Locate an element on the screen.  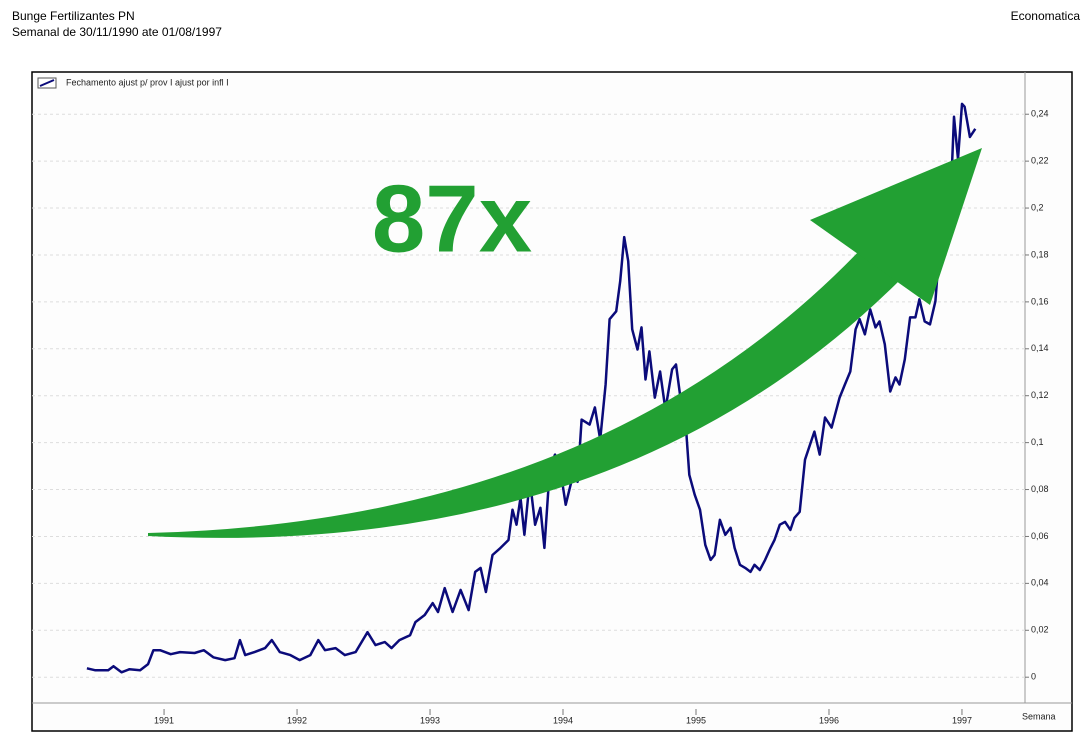
y-tick-label: 0,1 is located at coordinates (1037, 442).